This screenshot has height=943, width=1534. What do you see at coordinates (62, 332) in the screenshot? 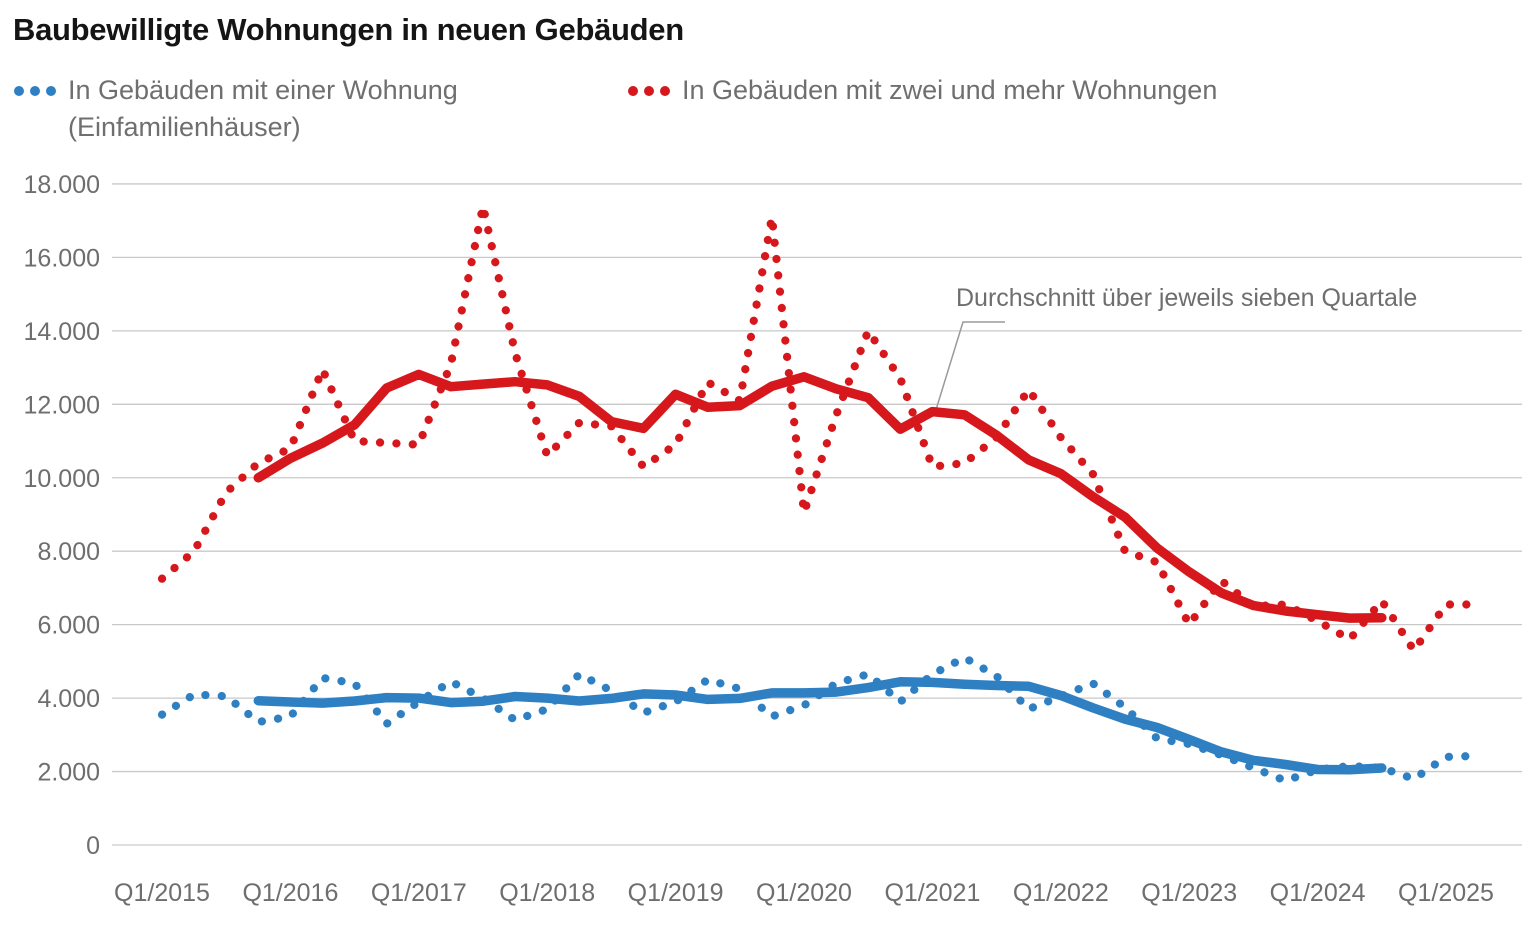
I see `y-tick-label: 14.000` at bounding box center [62, 332].